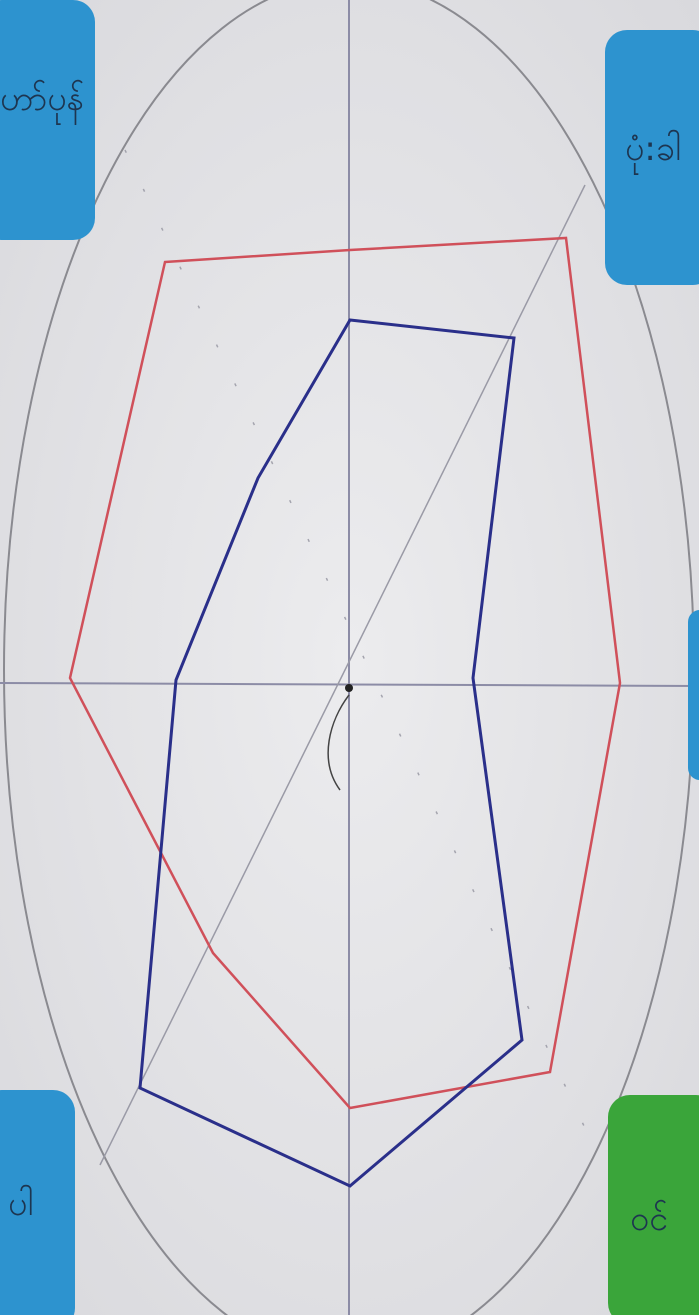 This screenshot has width=699, height=1315. What do you see at coordinates (649, 1219) in the screenshot?
I see `card-label: ဝင်` at bounding box center [649, 1219].